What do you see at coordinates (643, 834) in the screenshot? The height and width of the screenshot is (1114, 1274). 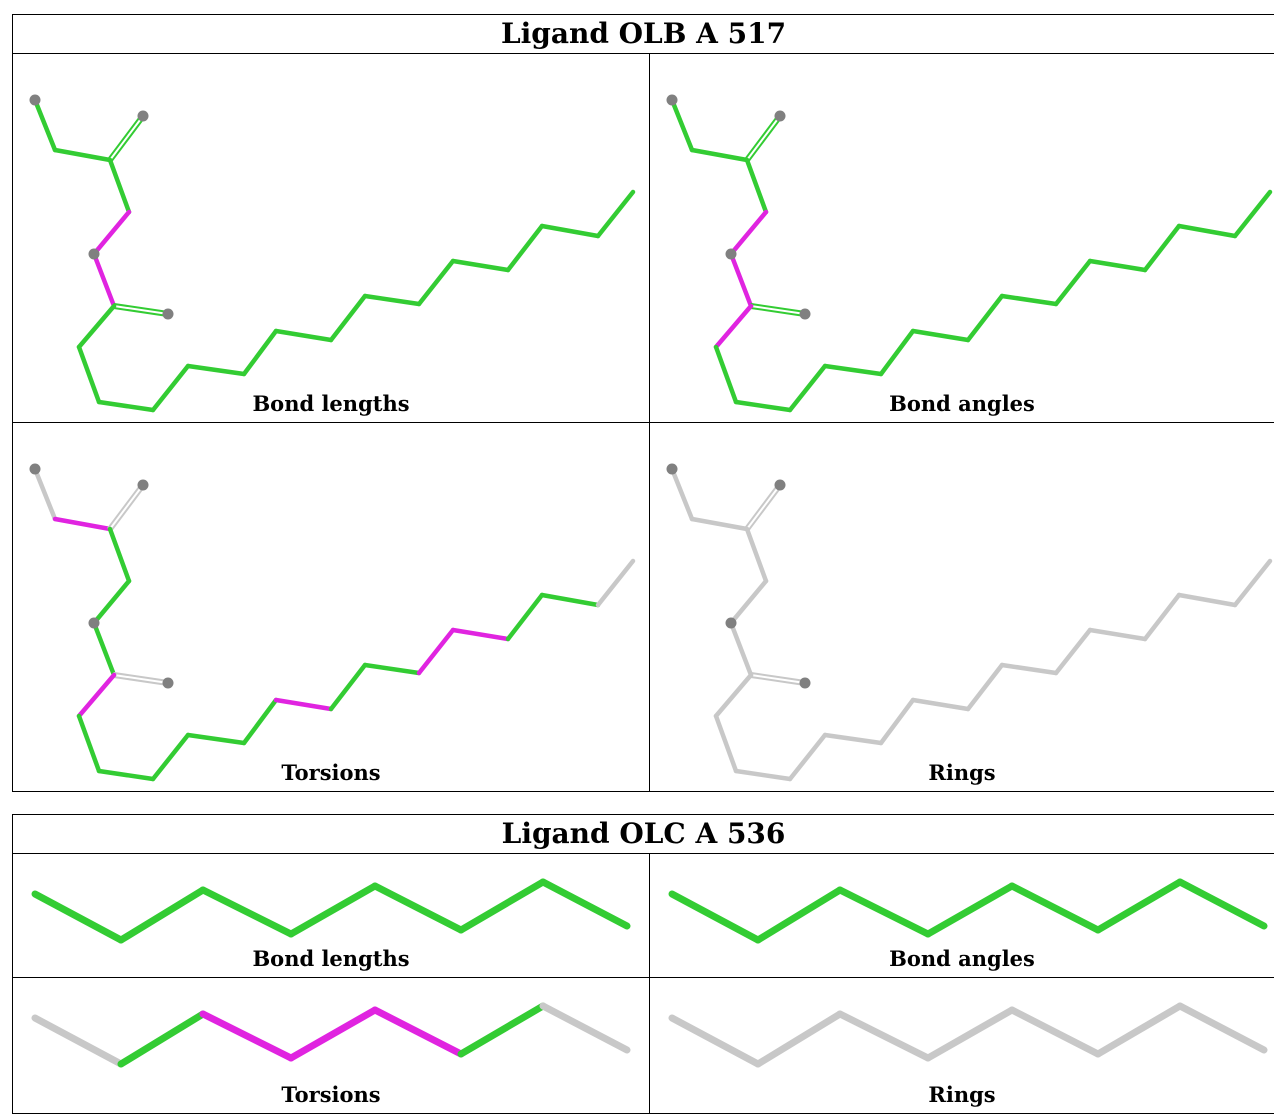 I see `ligand-title: Ligand OLC A 536` at bounding box center [643, 834].